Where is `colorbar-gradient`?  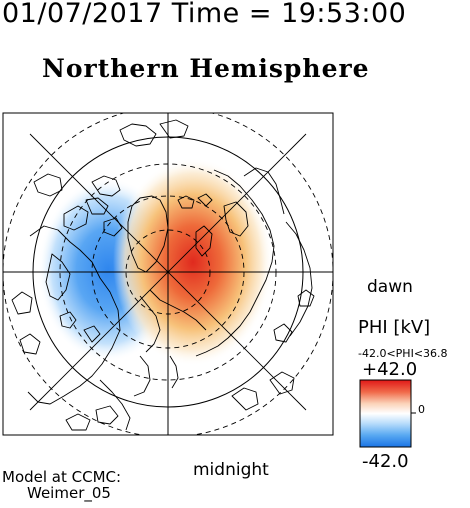 colorbar-gradient is located at coordinates (385, 413).